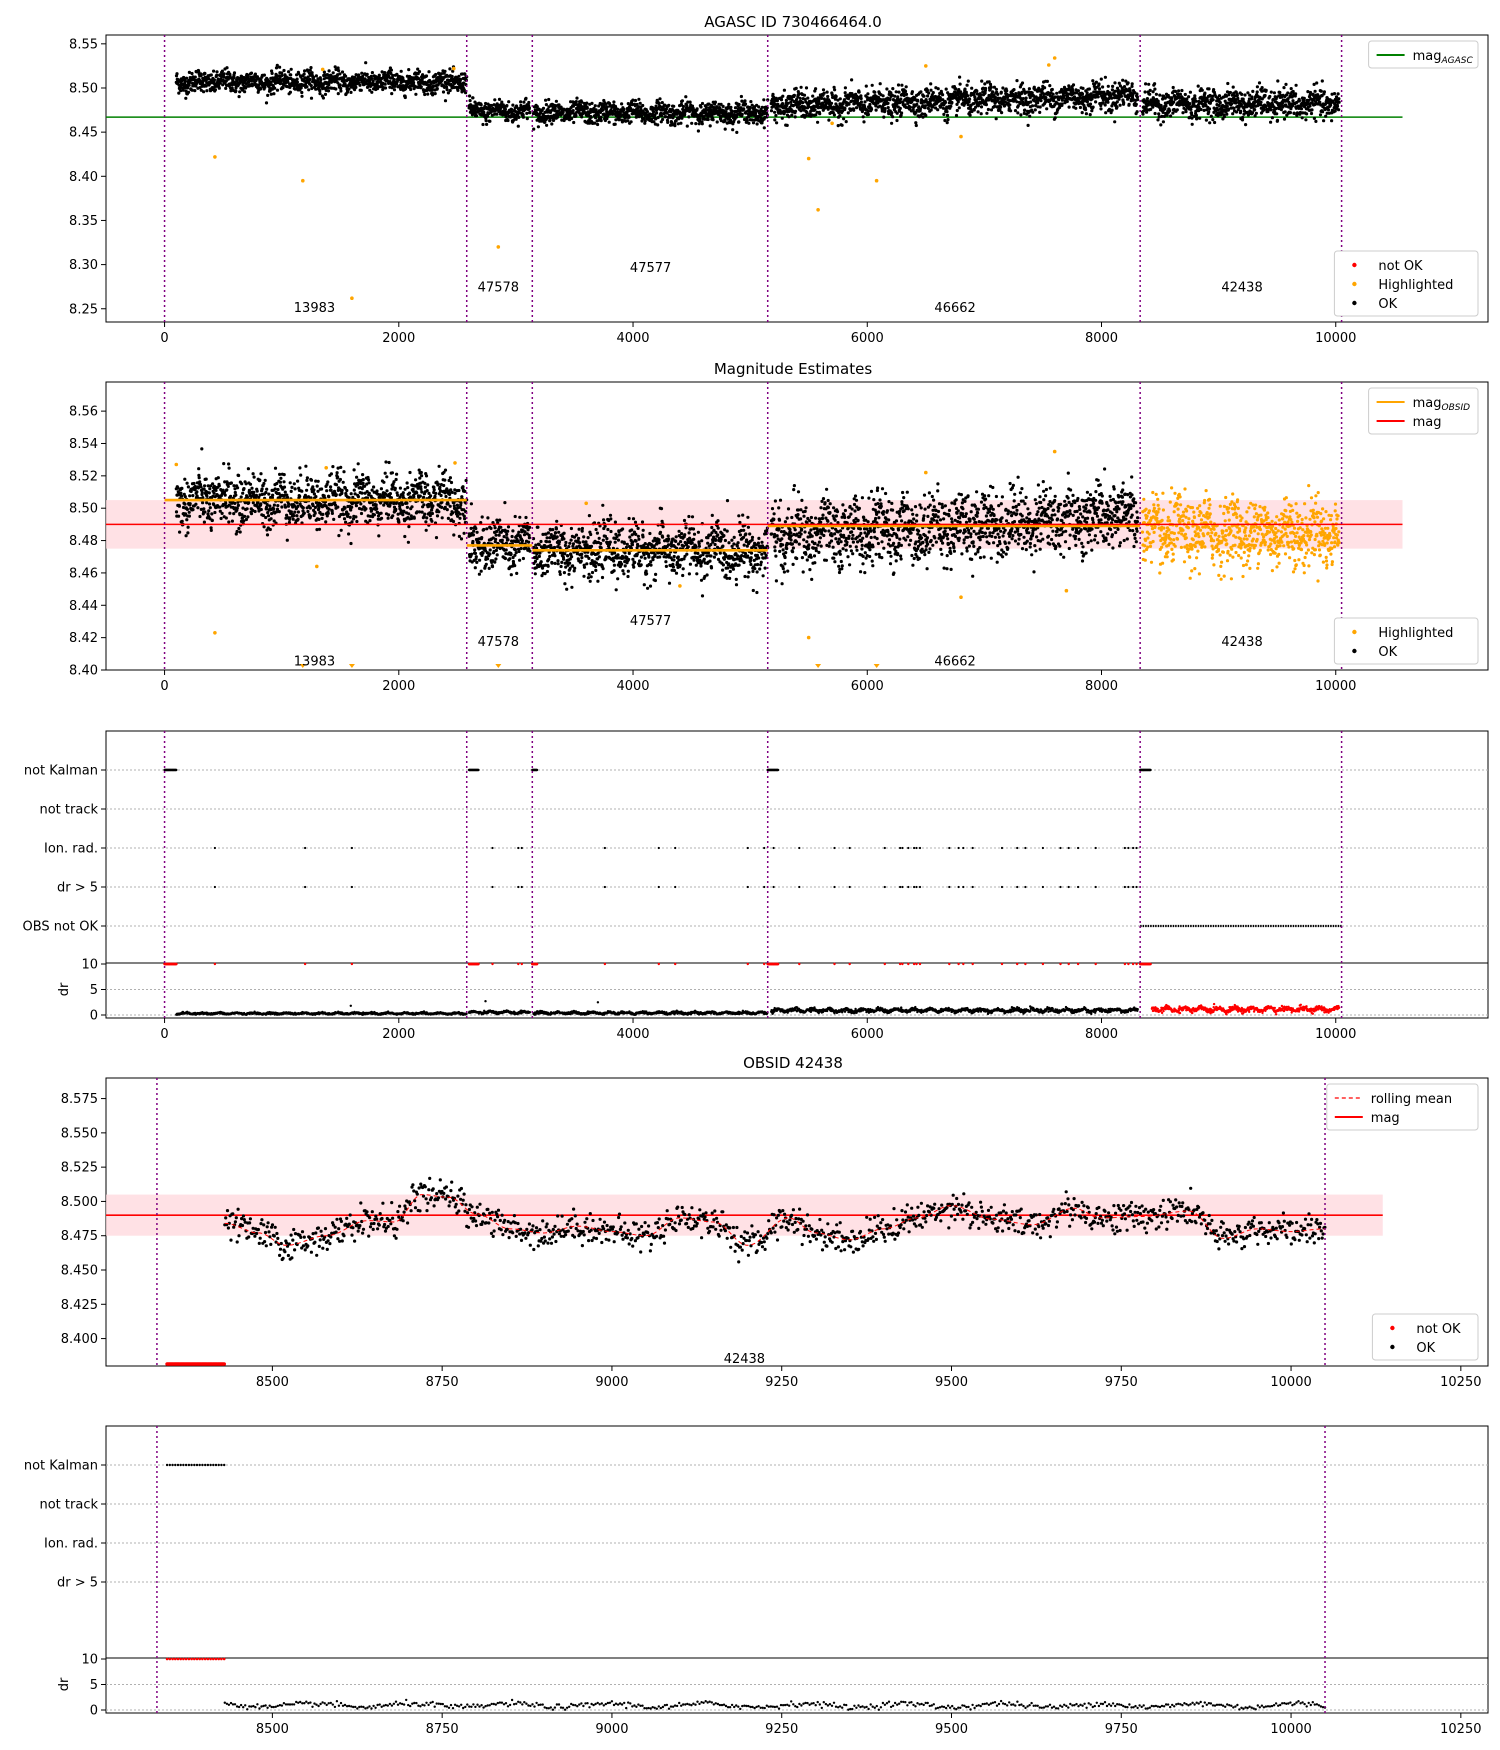 The width and height of the screenshot is (1500, 1750). What do you see at coordinates (1354, 284) in the screenshot?
I see `agasc-bottom-legend-marker` at bounding box center [1354, 284].